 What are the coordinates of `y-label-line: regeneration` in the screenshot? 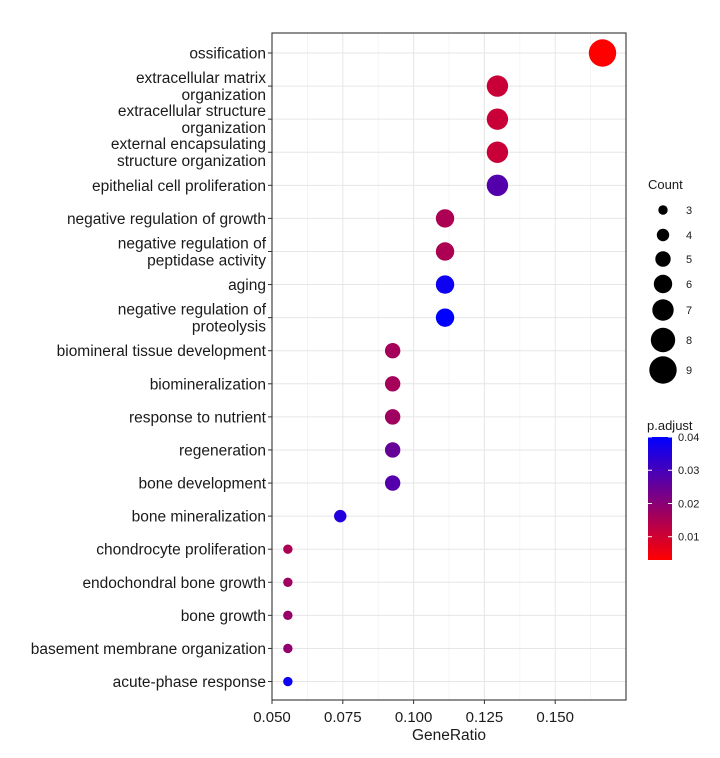 It's located at (222, 451).